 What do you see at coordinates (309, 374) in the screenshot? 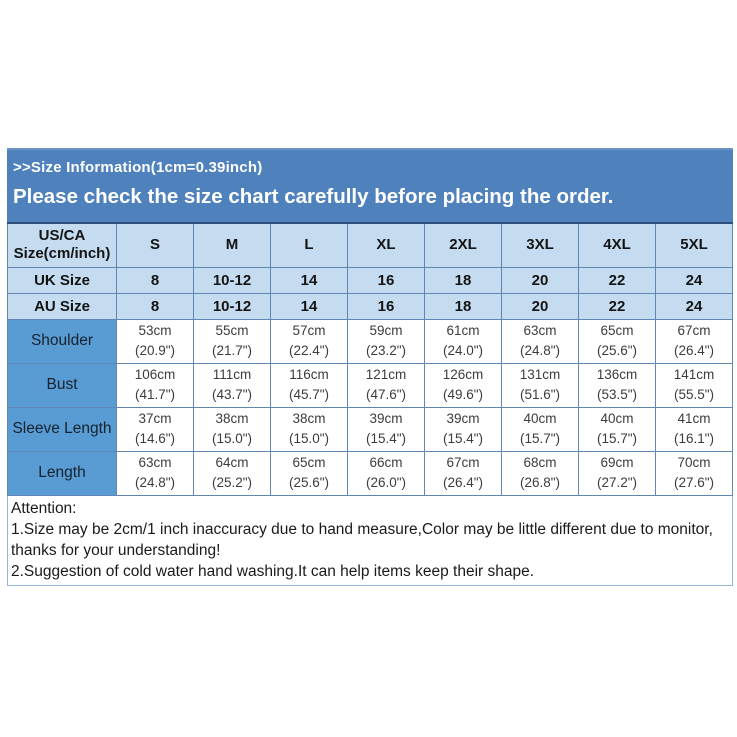
I see `measurement-cm: 116cm` at bounding box center [309, 374].